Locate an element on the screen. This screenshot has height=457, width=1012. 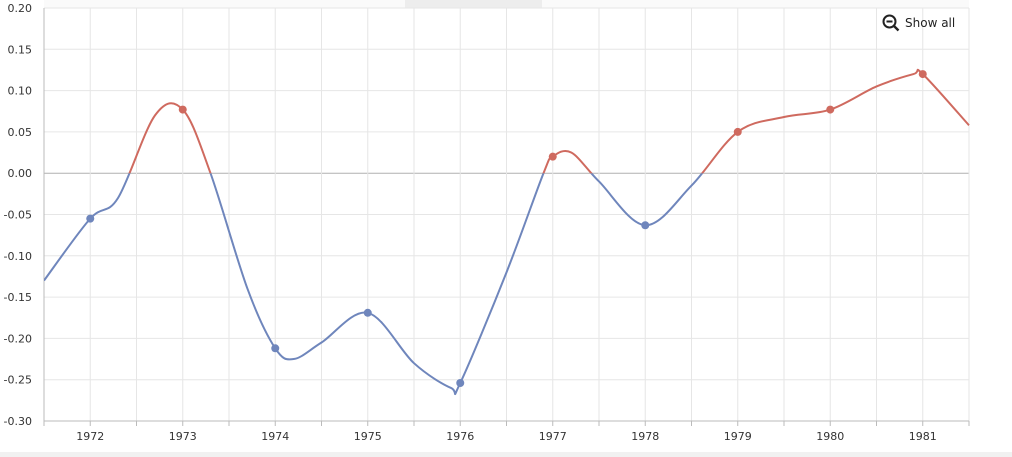
x-tick-label: 1979 is located at coordinates (738, 436).